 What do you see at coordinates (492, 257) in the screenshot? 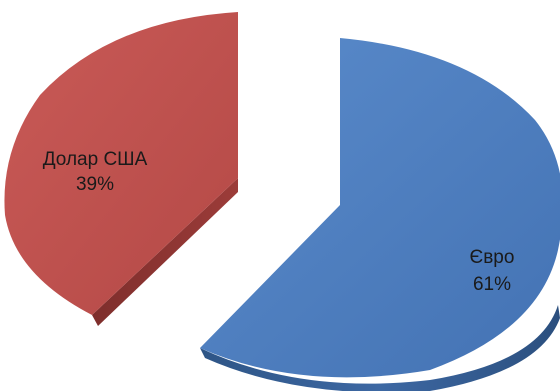
I see `slice-euro-name: Євро` at bounding box center [492, 257].